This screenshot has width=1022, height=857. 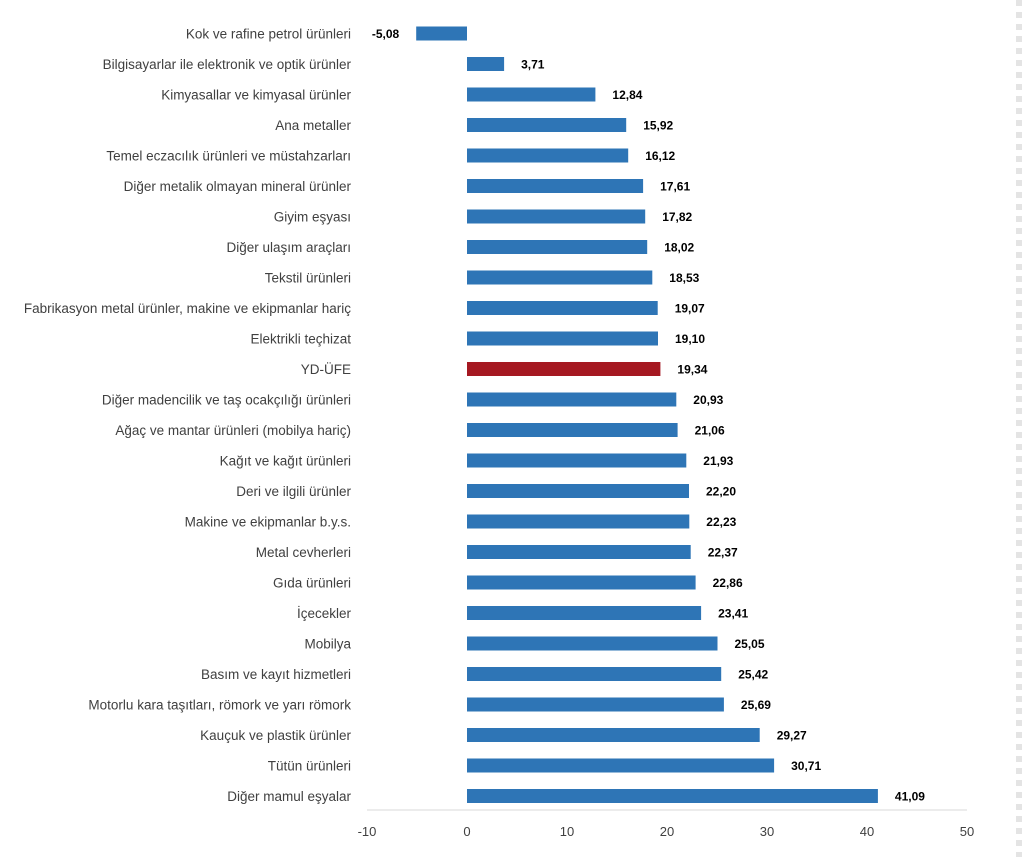 What do you see at coordinates (710, 431) in the screenshot?
I see `data-label: 21,06` at bounding box center [710, 431].